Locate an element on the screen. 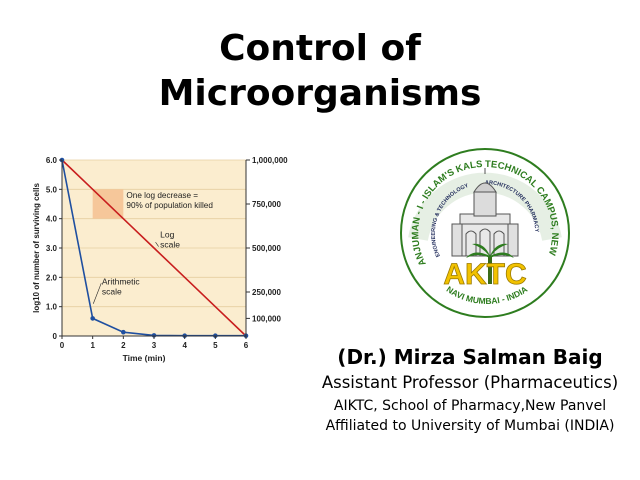 The image size is (640, 480). x-tick-label: 2 is located at coordinates (123, 345).